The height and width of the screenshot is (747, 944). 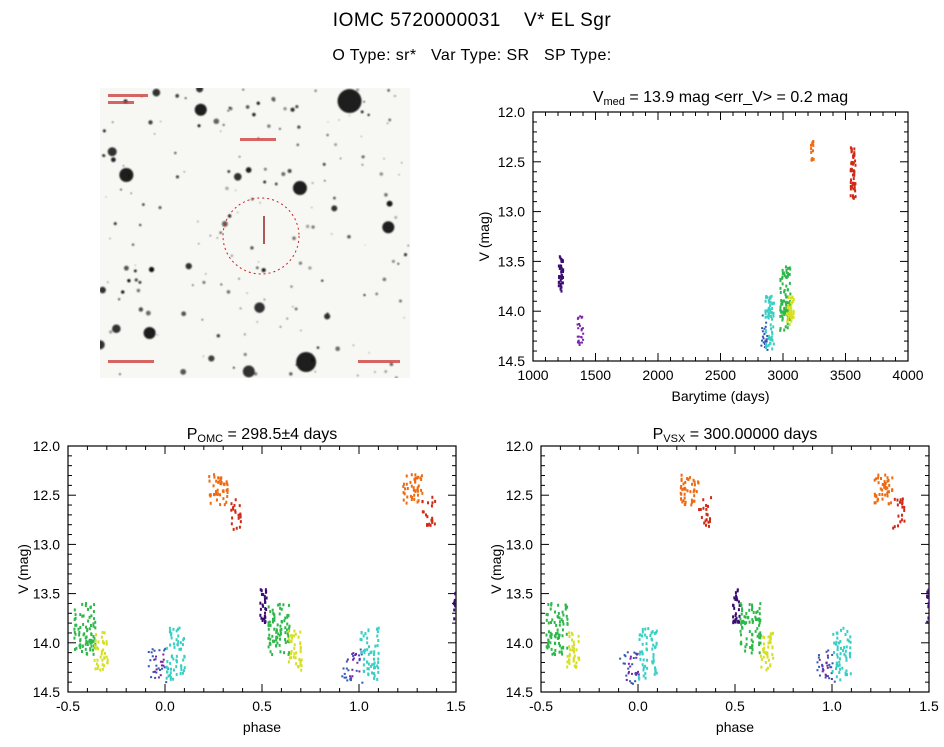 I want to click on cluster-epoch4-cyan, so click(x=769, y=322).